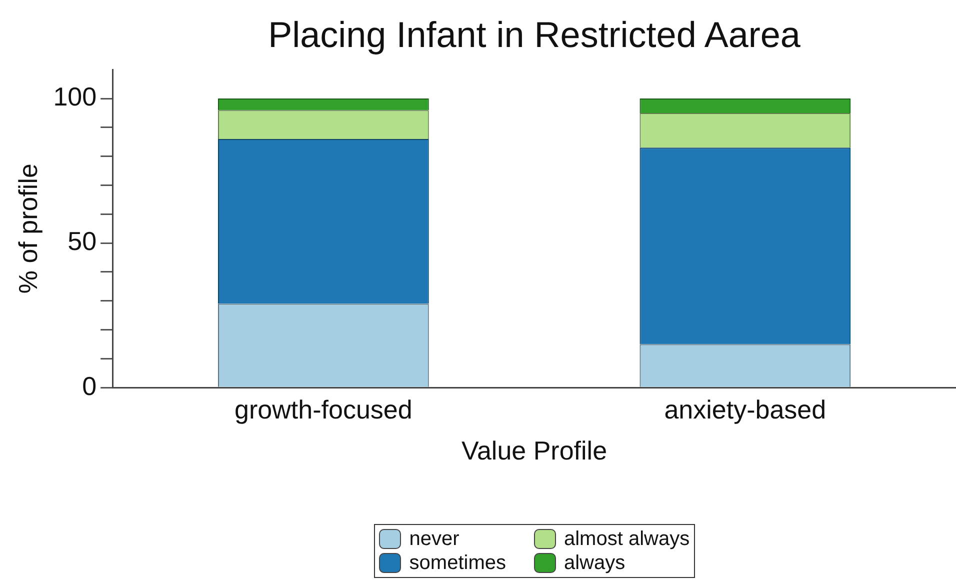  What do you see at coordinates (535, 451) in the screenshot?
I see `x-axis-title: Value Profile` at bounding box center [535, 451].